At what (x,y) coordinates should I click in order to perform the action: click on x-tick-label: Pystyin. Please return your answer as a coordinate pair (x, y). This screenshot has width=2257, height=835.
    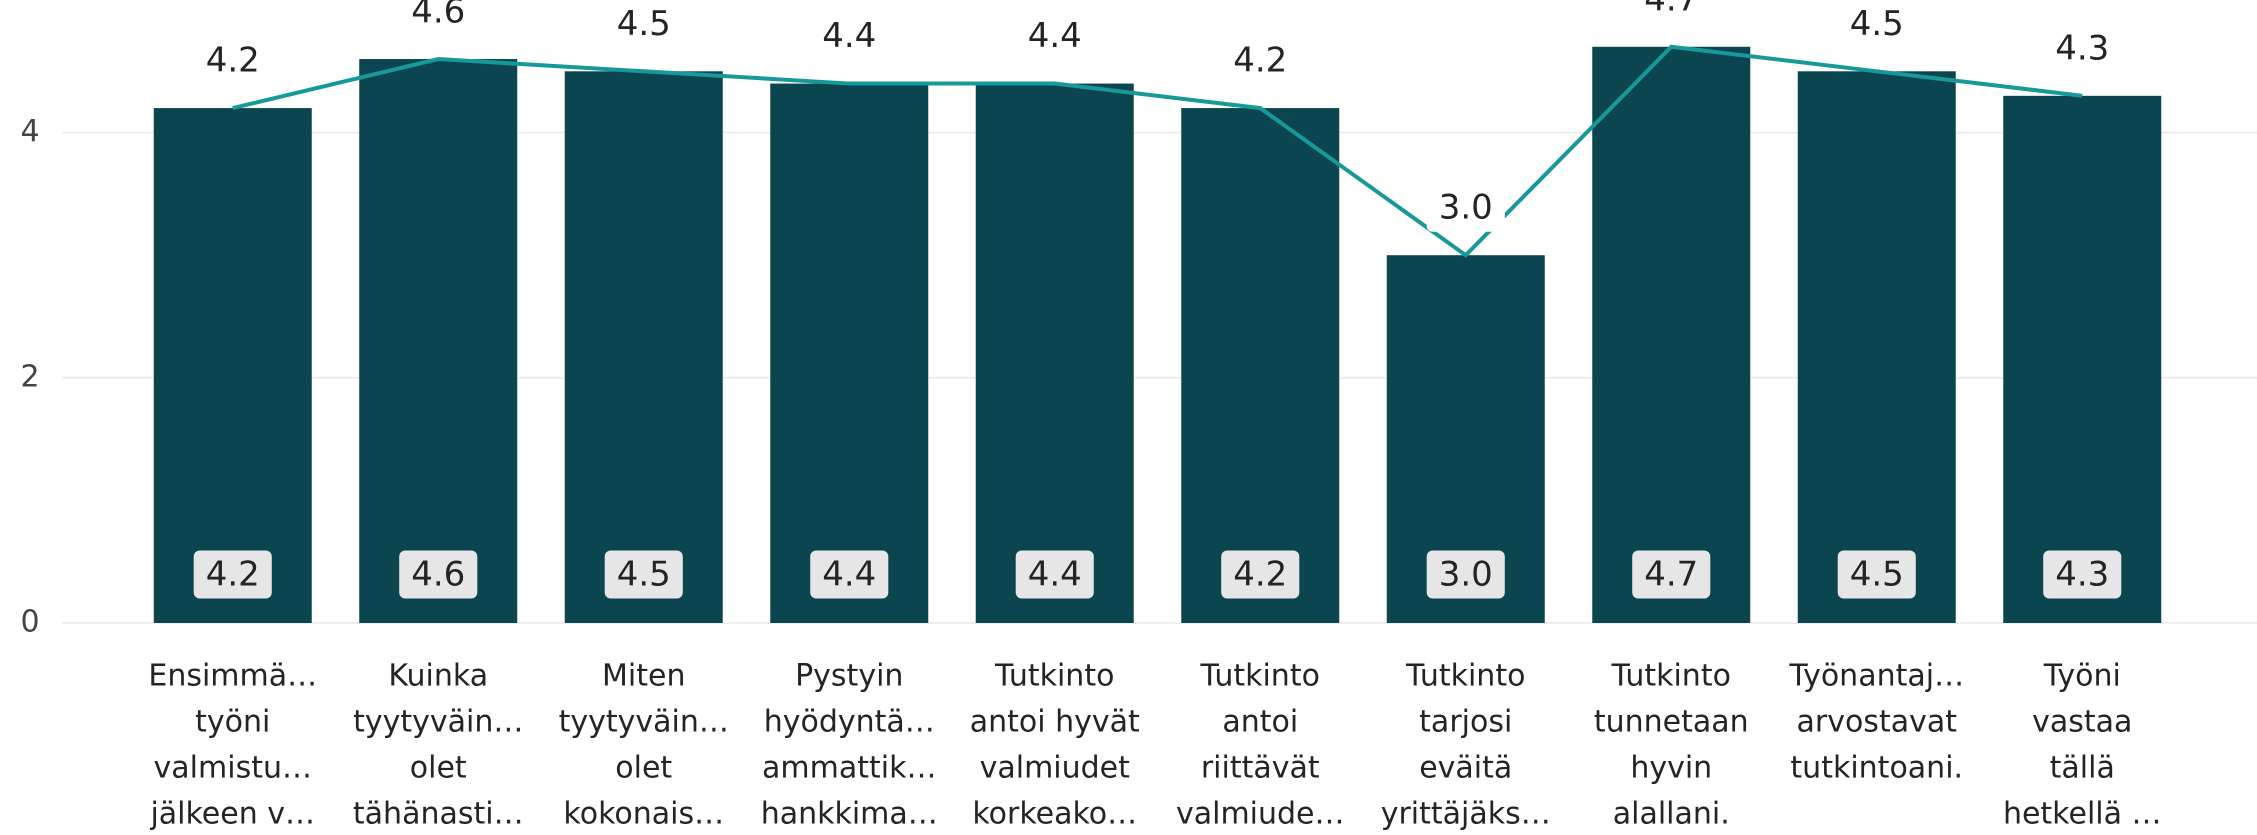
    Looking at the image, I should click on (849, 676).